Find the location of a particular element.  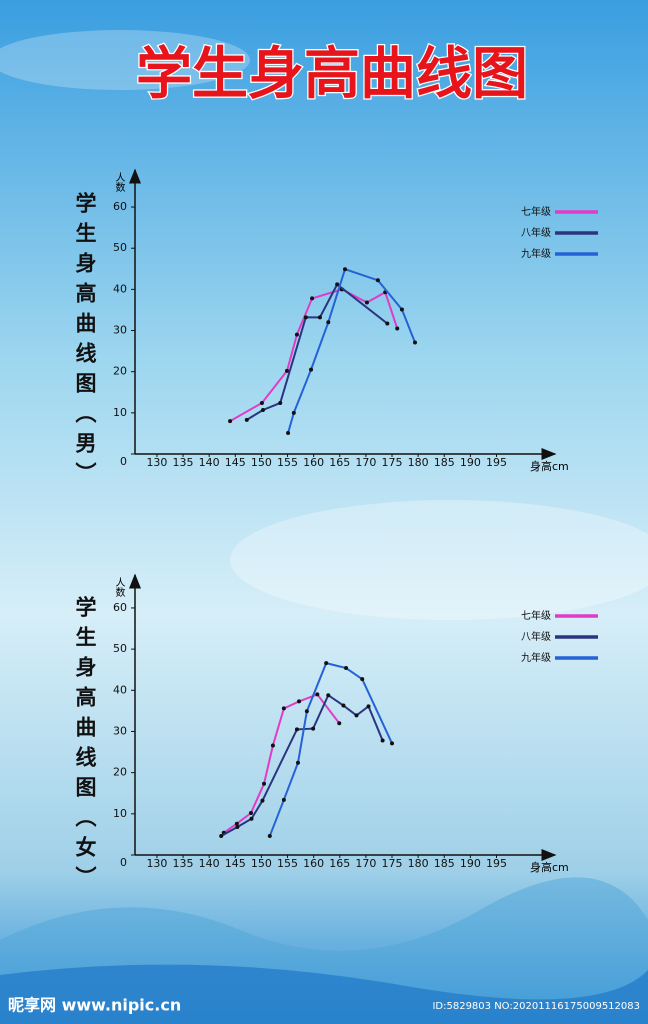

y-axis-label: 人数 is located at coordinates (119, 587).